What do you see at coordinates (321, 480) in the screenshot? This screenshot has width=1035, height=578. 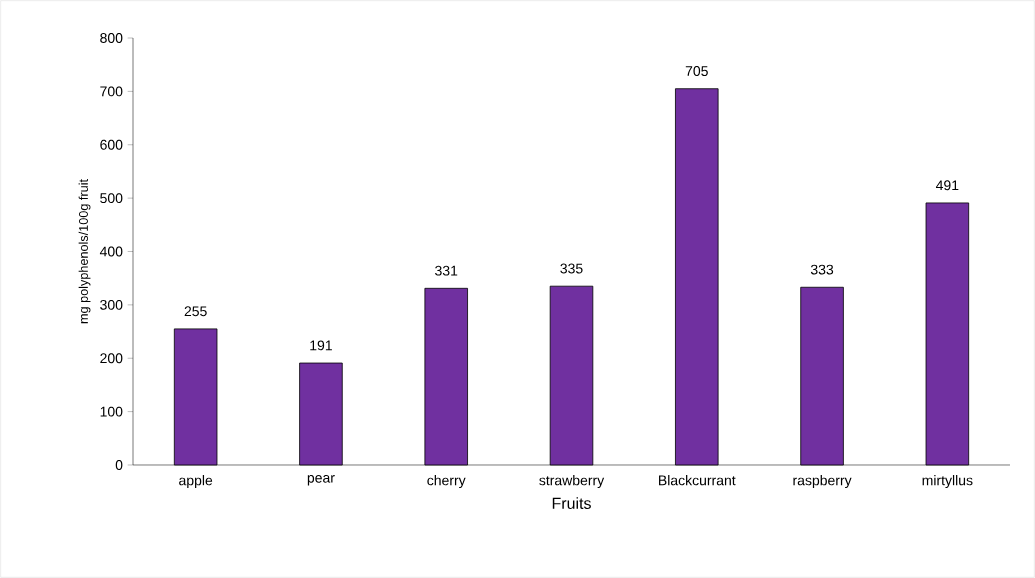 I see `x-tick-label: pear` at bounding box center [321, 480].